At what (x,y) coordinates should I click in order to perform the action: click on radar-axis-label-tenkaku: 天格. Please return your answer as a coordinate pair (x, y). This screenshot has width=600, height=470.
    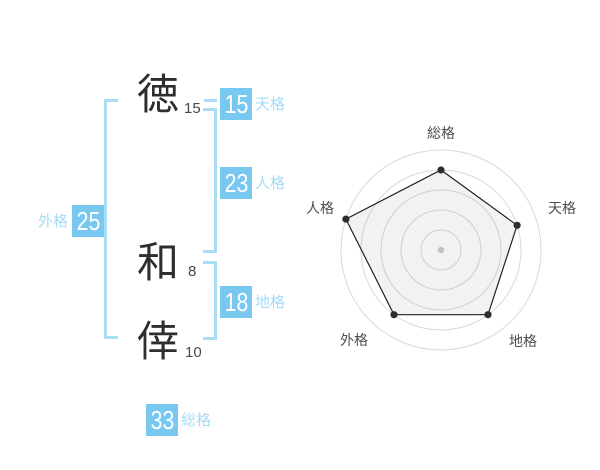
    Looking at the image, I should click on (562, 208).